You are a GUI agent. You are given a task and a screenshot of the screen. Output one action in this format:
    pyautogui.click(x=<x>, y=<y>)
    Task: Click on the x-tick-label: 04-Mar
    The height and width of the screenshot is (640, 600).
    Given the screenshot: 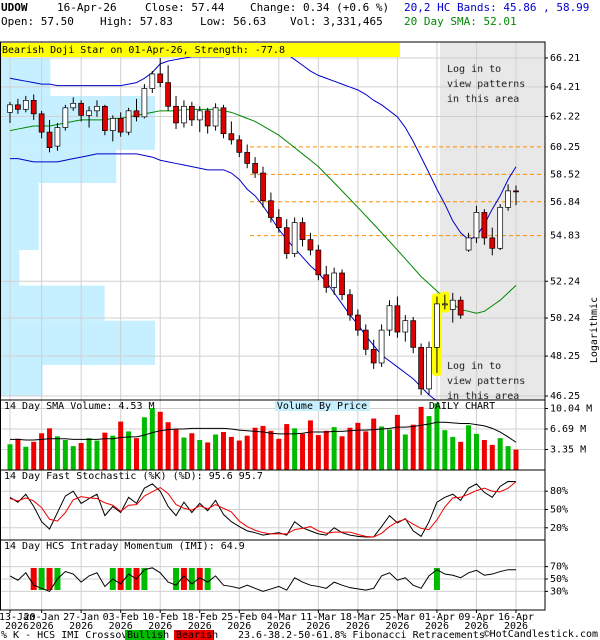 What is the action you would take?
    pyautogui.click(x=279, y=617)
    